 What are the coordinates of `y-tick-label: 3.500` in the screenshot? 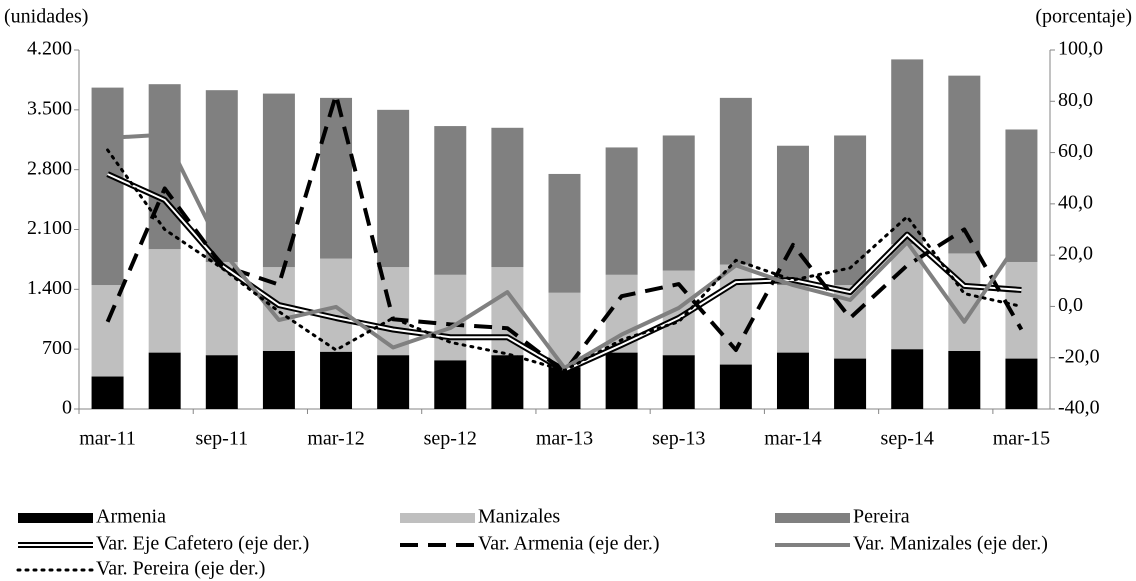 It's located at (49, 108).